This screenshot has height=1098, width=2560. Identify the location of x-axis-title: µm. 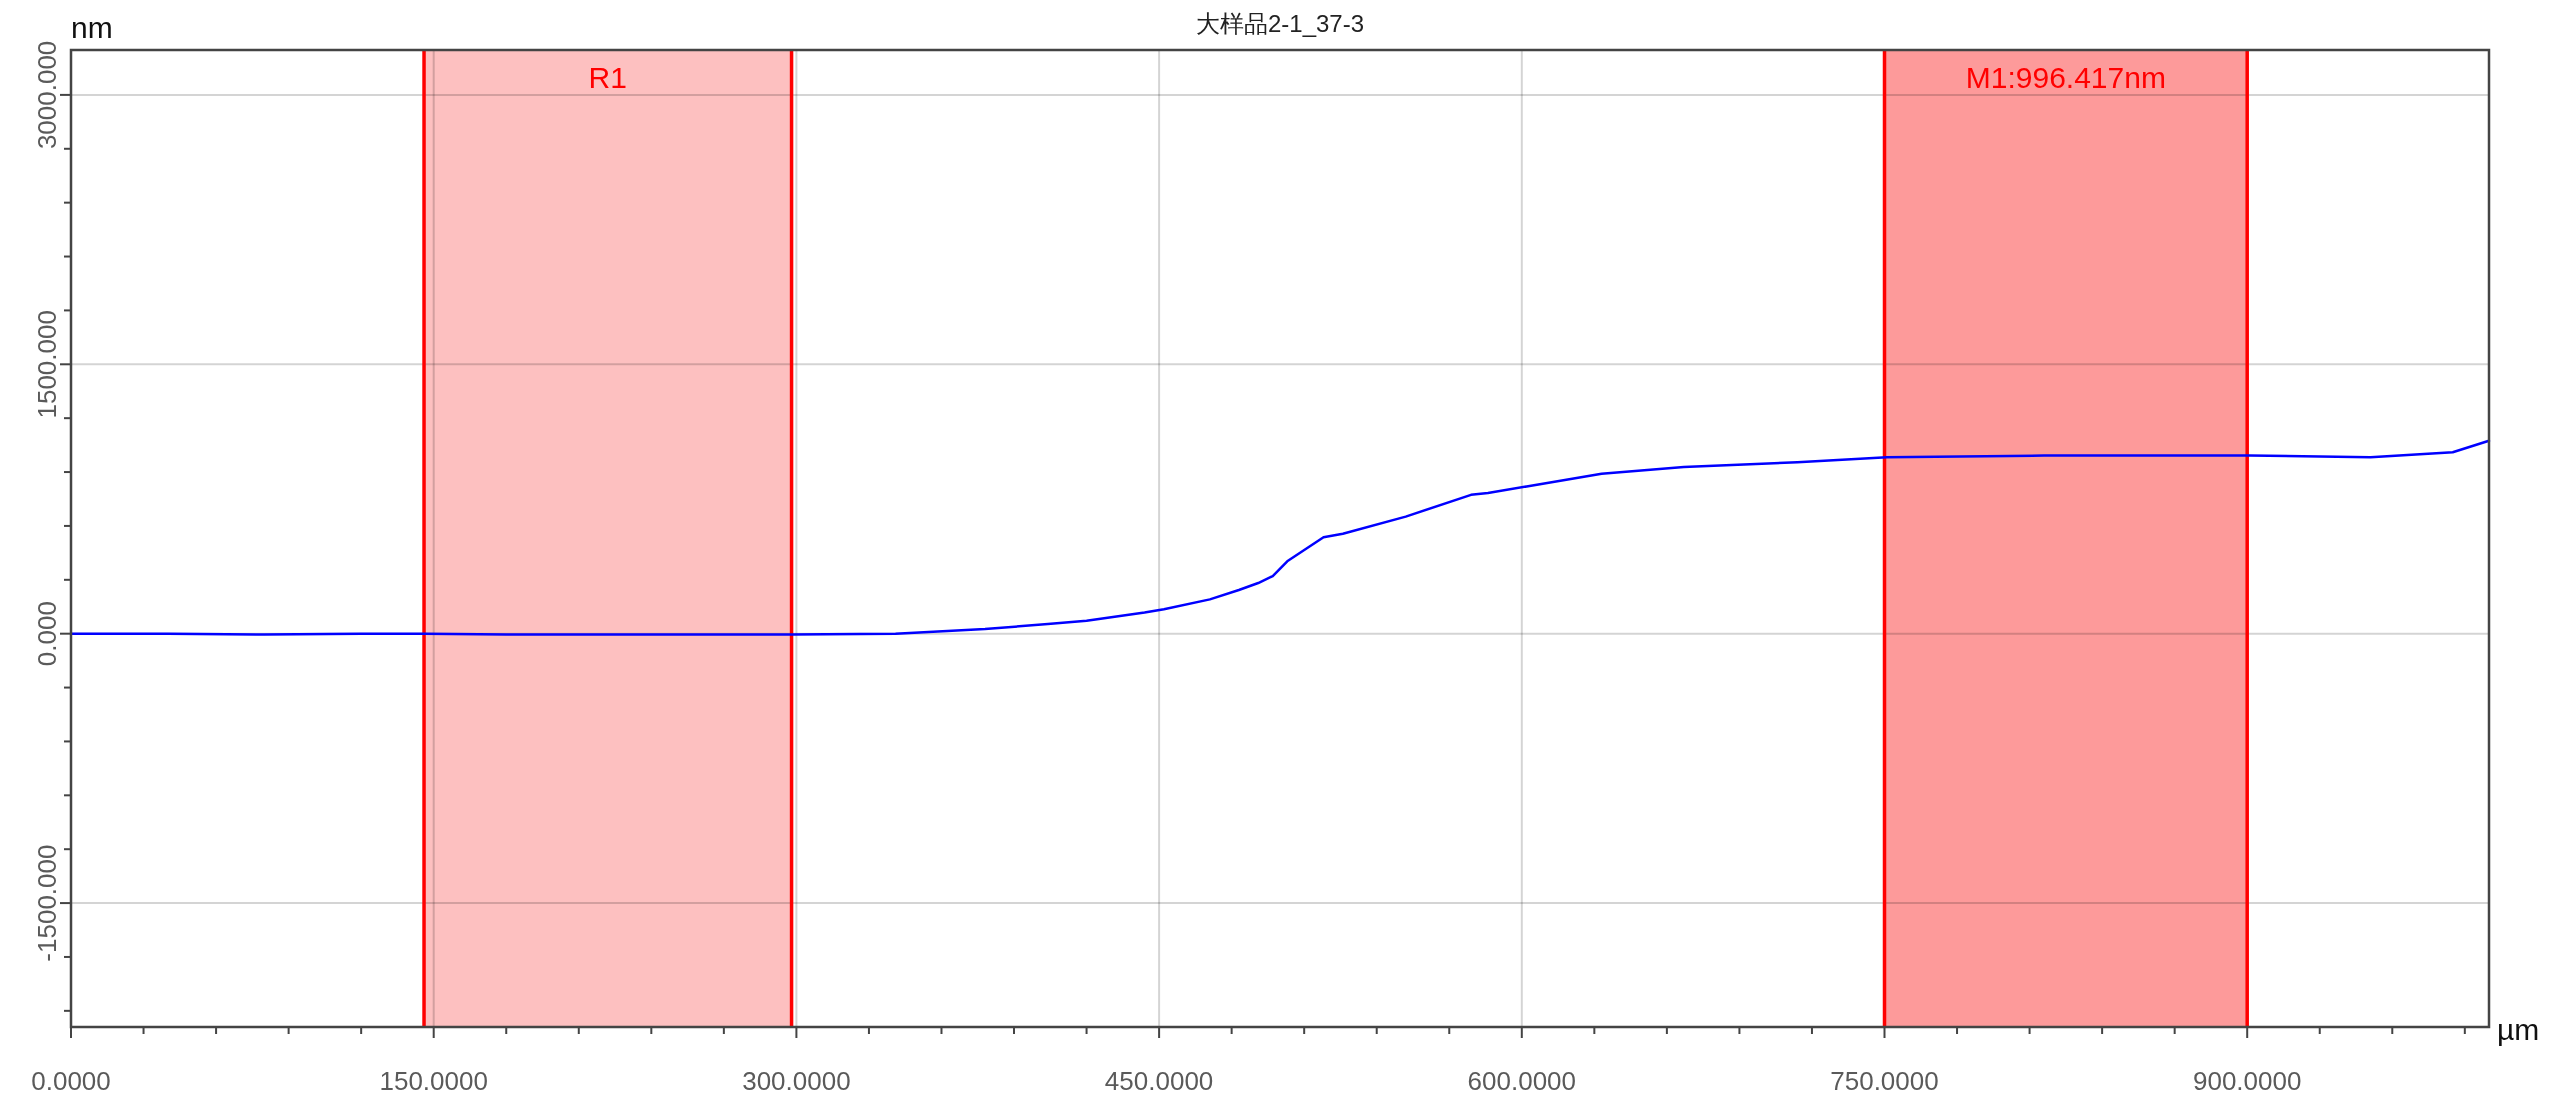
(2518, 1029).